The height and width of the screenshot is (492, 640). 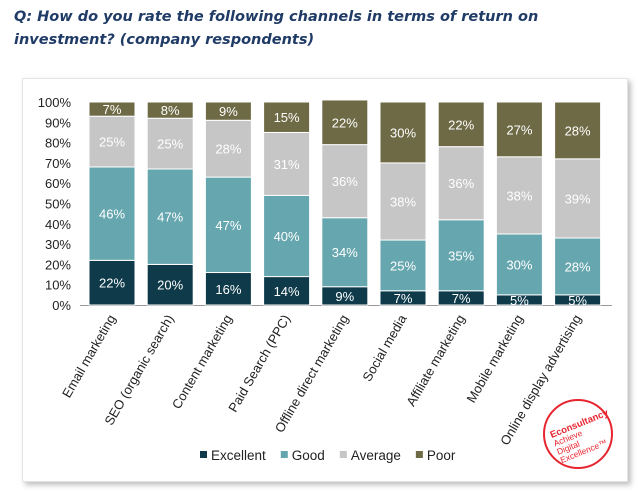 I want to click on data-label: 40%, so click(x=287, y=236).